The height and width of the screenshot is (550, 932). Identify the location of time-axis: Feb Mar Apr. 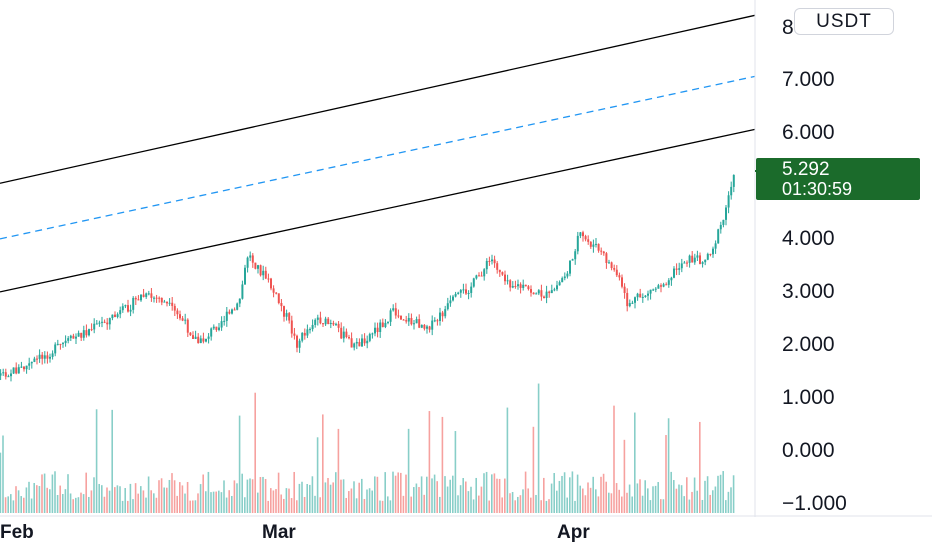
(295, 532).